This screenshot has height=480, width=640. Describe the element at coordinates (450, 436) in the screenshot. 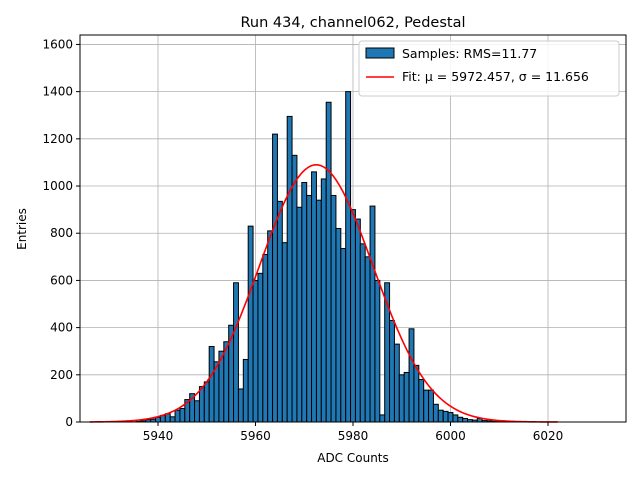

I see `x-tick-label: 6000` at that location.